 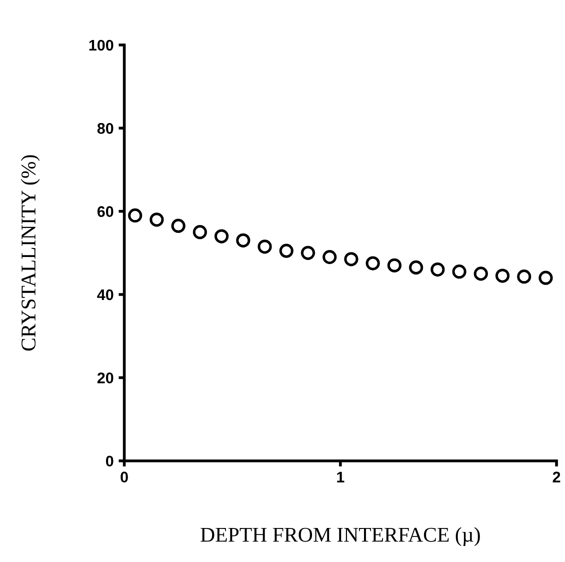 What do you see at coordinates (30, 253) in the screenshot?
I see `y-axis-title: CRYSTALLINITY (%)` at bounding box center [30, 253].